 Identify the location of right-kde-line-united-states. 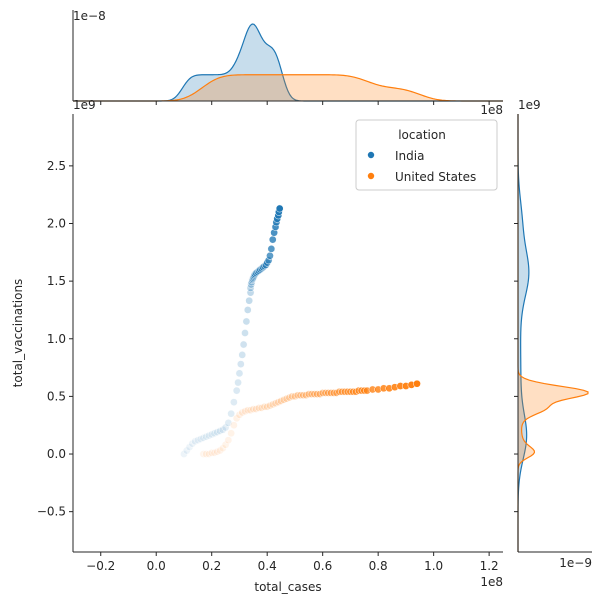
(553, 333).